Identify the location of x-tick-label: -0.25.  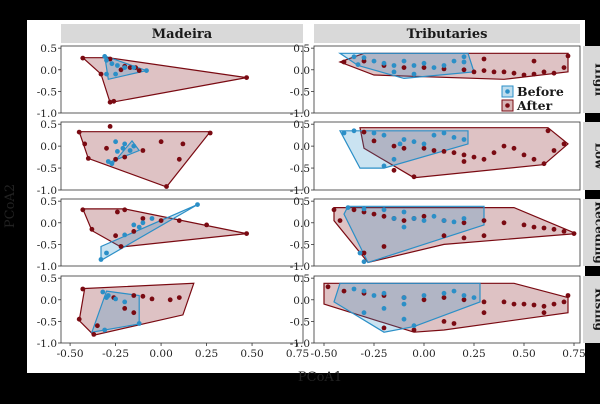
(115, 354).